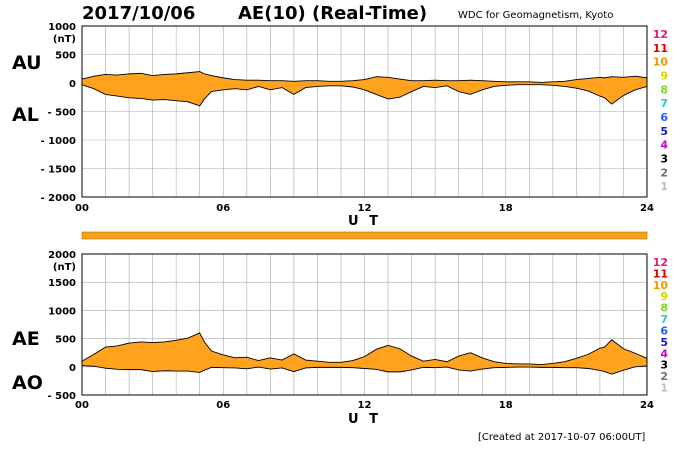  What do you see at coordinates (62, 255) in the screenshot?
I see `y-tick-label: 2000` at bounding box center [62, 255].